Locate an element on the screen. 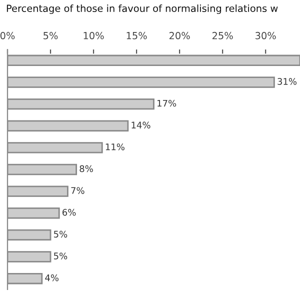 The image size is (300, 300). data-label: 4% is located at coordinates (52, 278).